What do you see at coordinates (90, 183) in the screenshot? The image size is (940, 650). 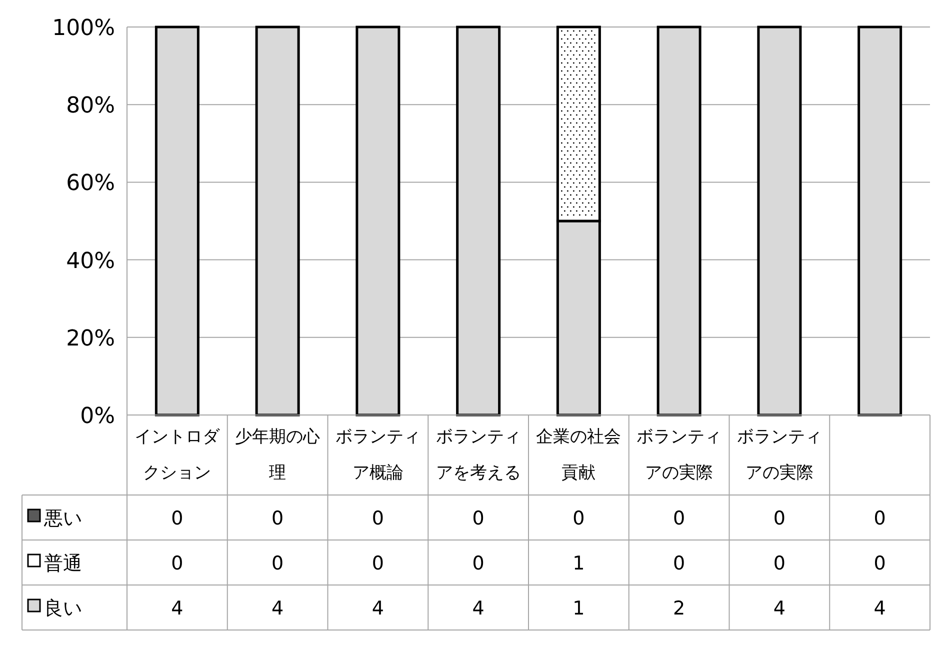 I see `y-tick-label: 60%` at bounding box center [90, 183].